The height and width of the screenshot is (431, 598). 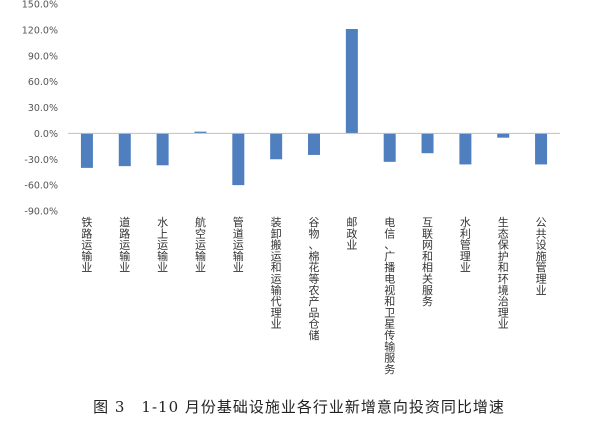 I want to click on category-label: 道路运输业, so click(x=124, y=244).